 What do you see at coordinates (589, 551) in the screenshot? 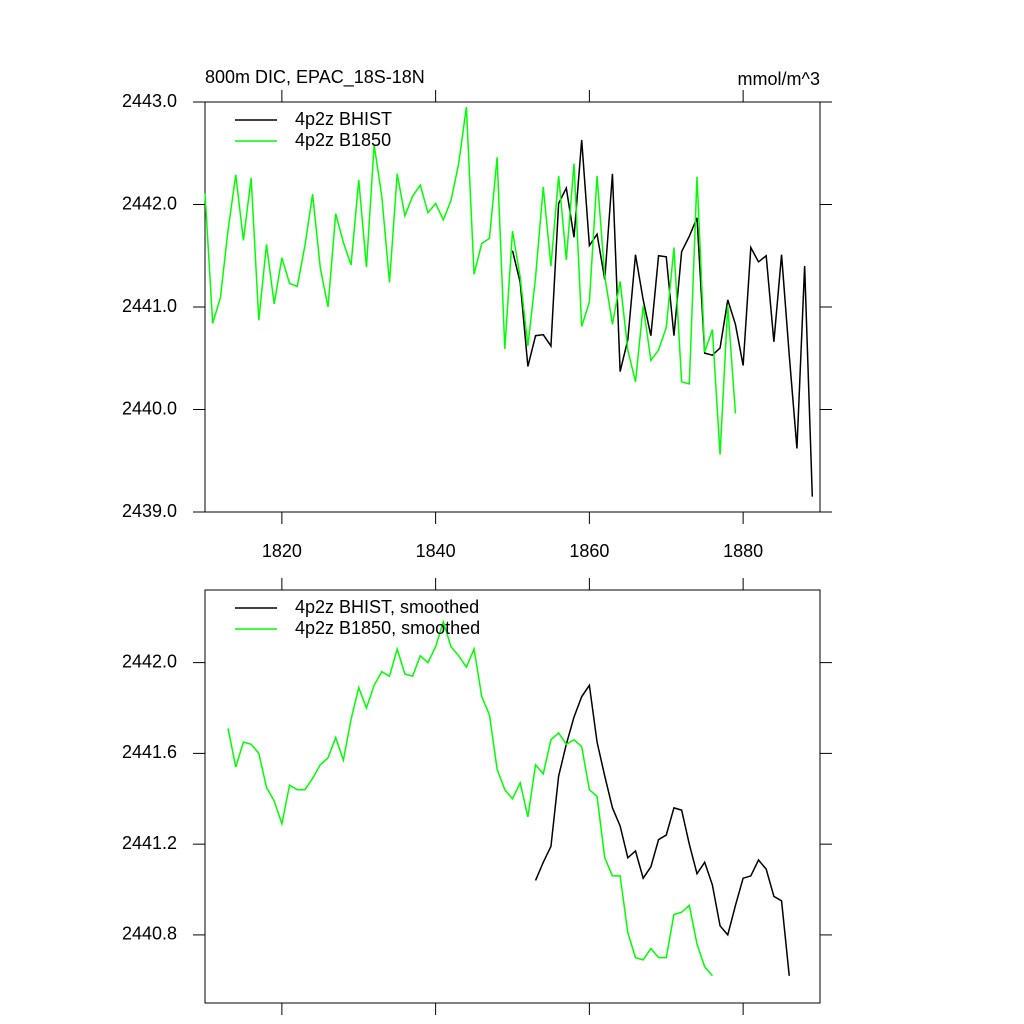
I see `x-tick-label: 1860` at bounding box center [589, 551].